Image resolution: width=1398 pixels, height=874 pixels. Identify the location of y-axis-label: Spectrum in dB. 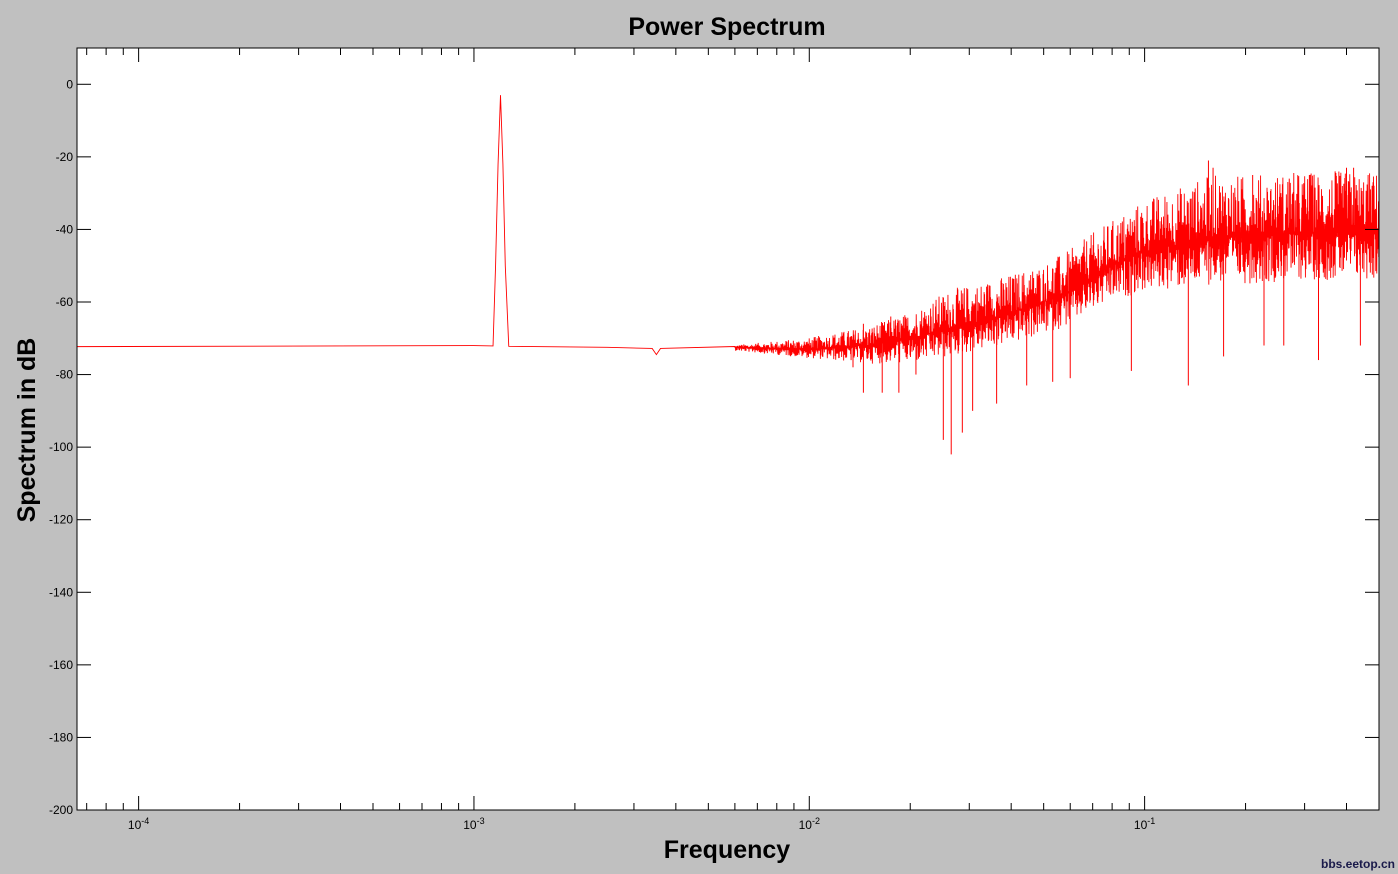
(27, 430).